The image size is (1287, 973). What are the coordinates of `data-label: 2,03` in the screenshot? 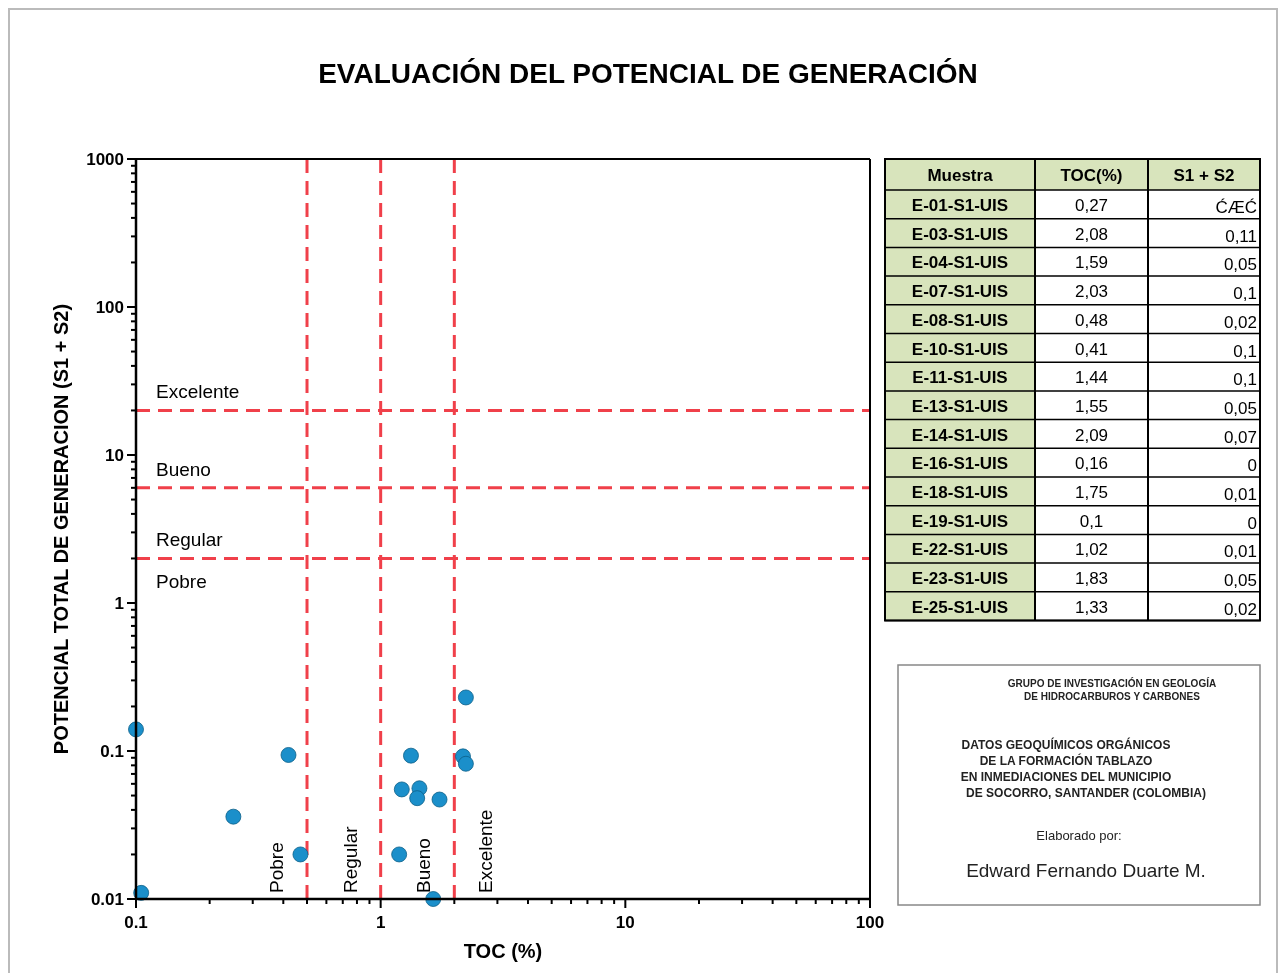 It's located at (1091, 292).